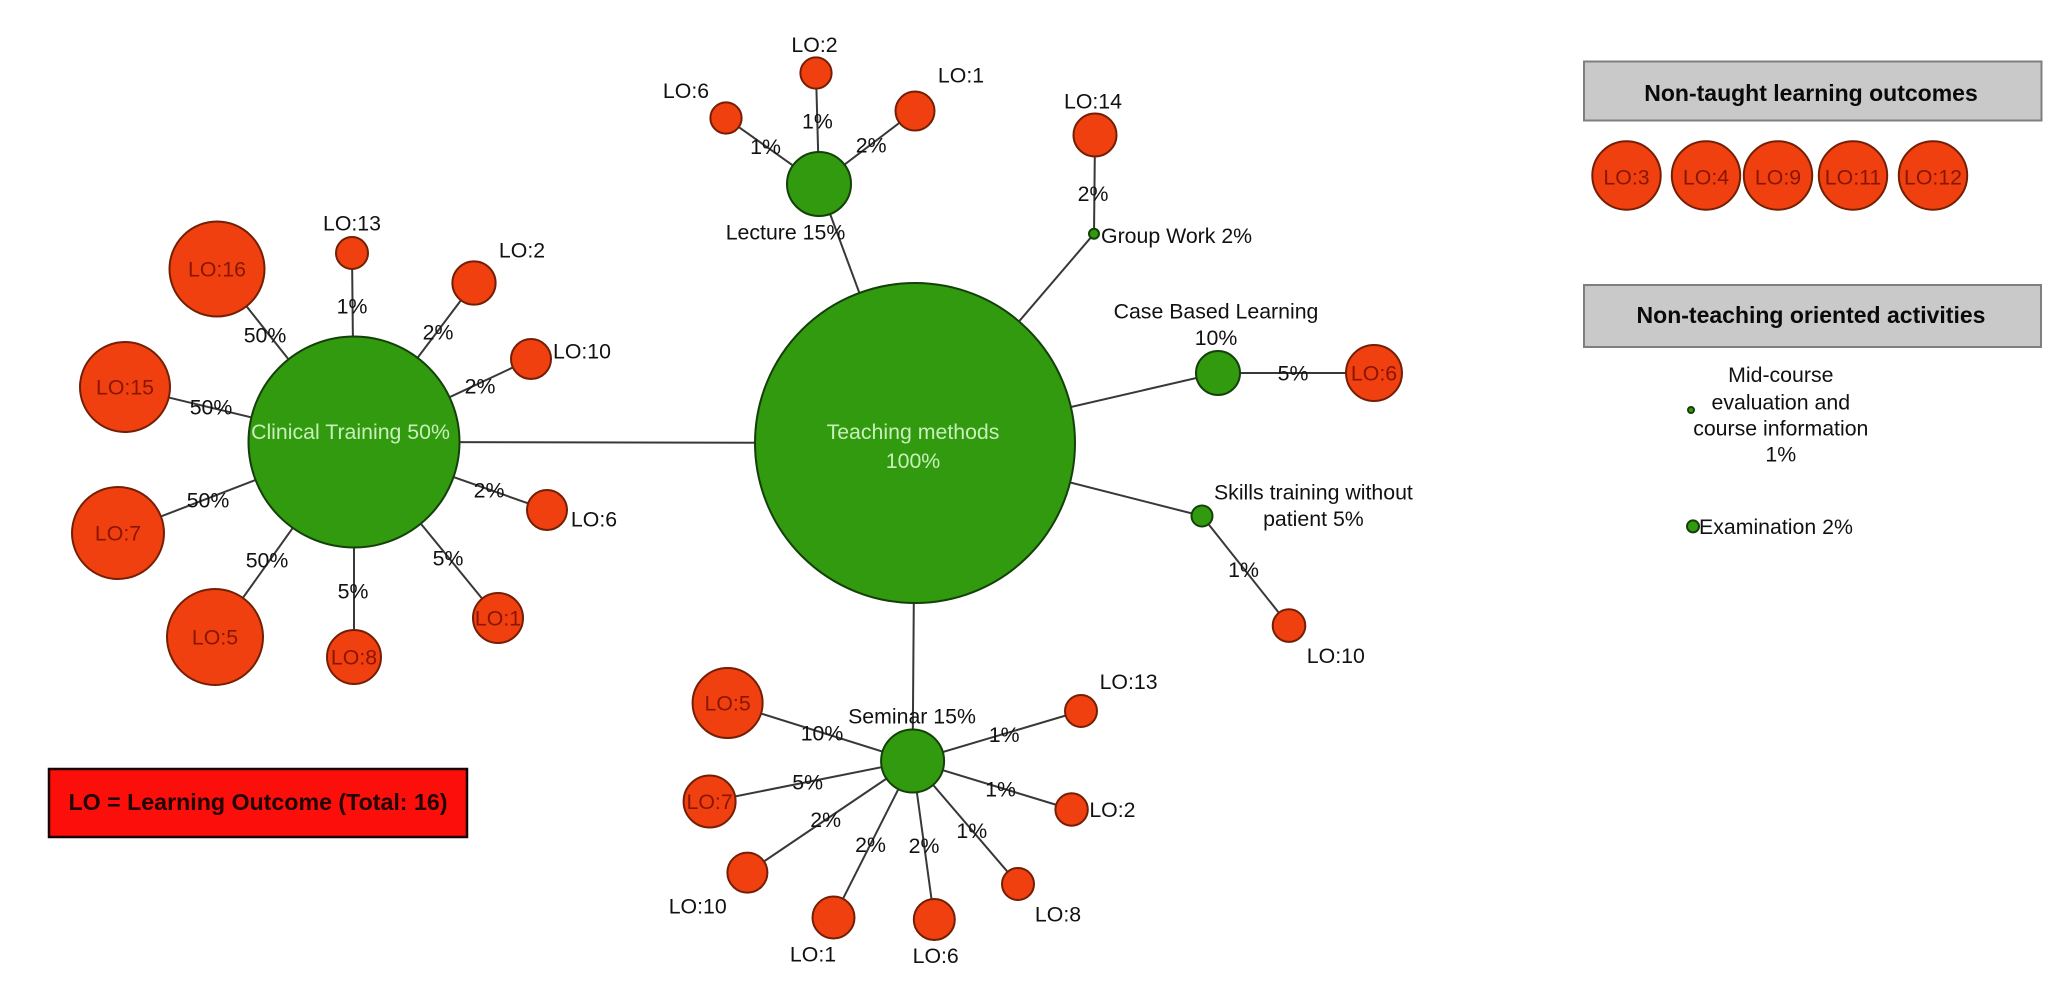 This screenshot has width=2059, height=1006. What do you see at coordinates (1933, 178) in the screenshot?
I see `svg-text: LO:12` at bounding box center [1933, 178].